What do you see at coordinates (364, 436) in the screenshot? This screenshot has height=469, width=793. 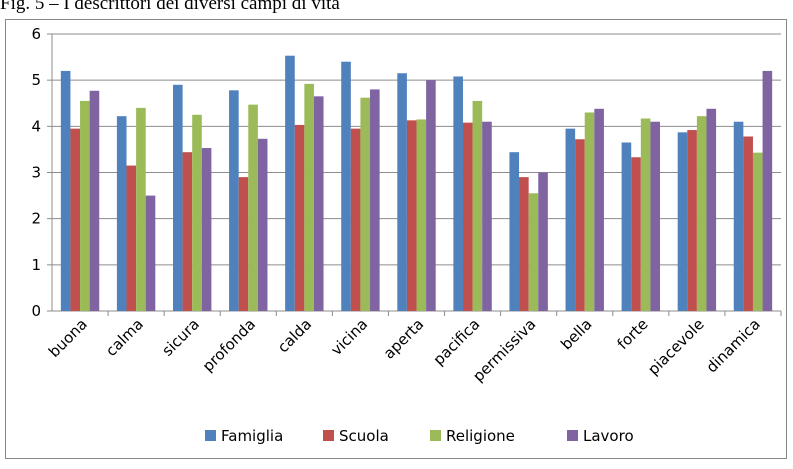 I see `legend-label: Scuola` at bounding box center [364, 436].